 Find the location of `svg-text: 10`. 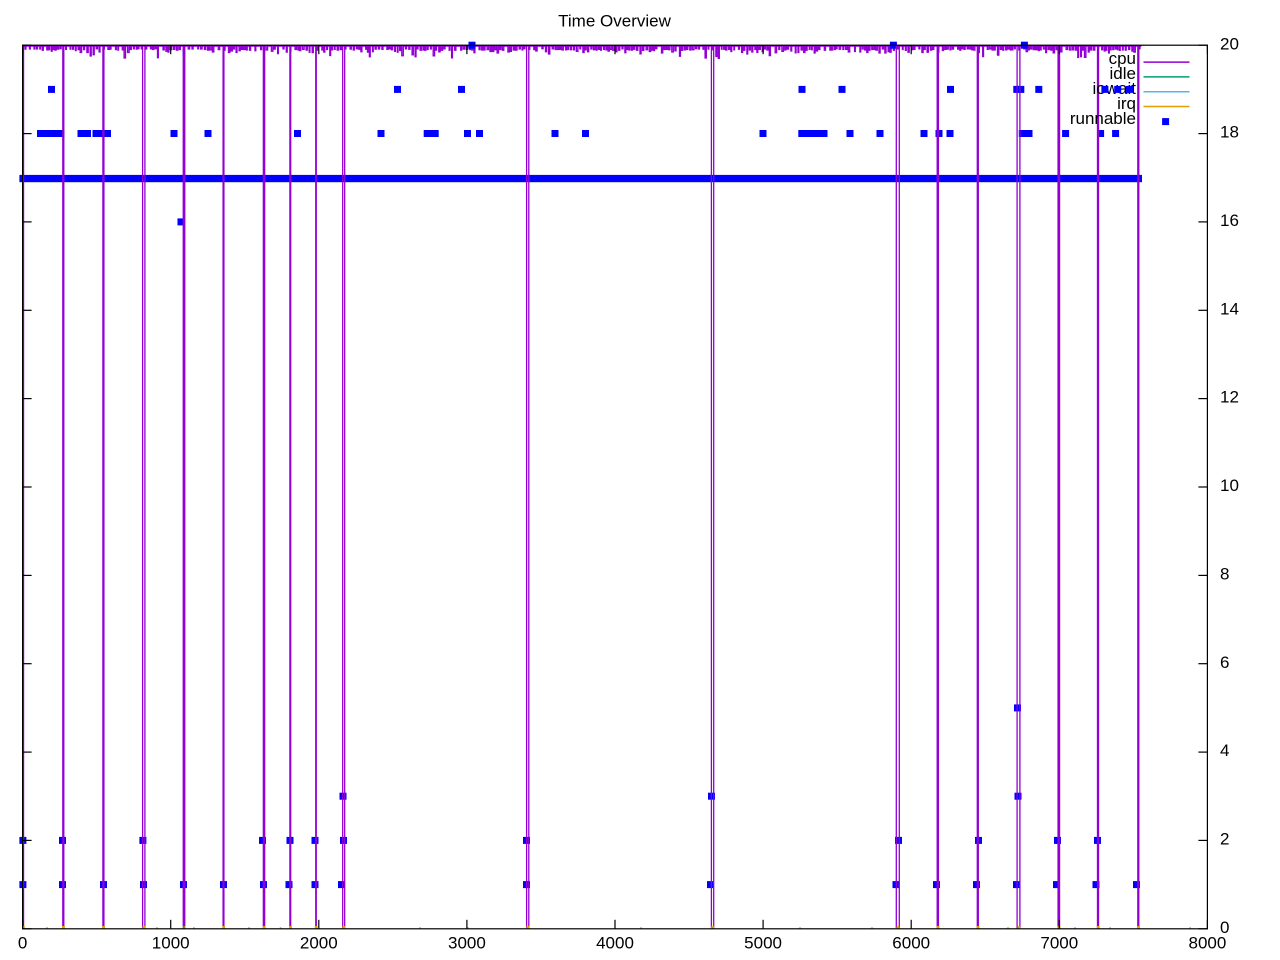

svg-text: 10 is located at coordinates (1229, 485).